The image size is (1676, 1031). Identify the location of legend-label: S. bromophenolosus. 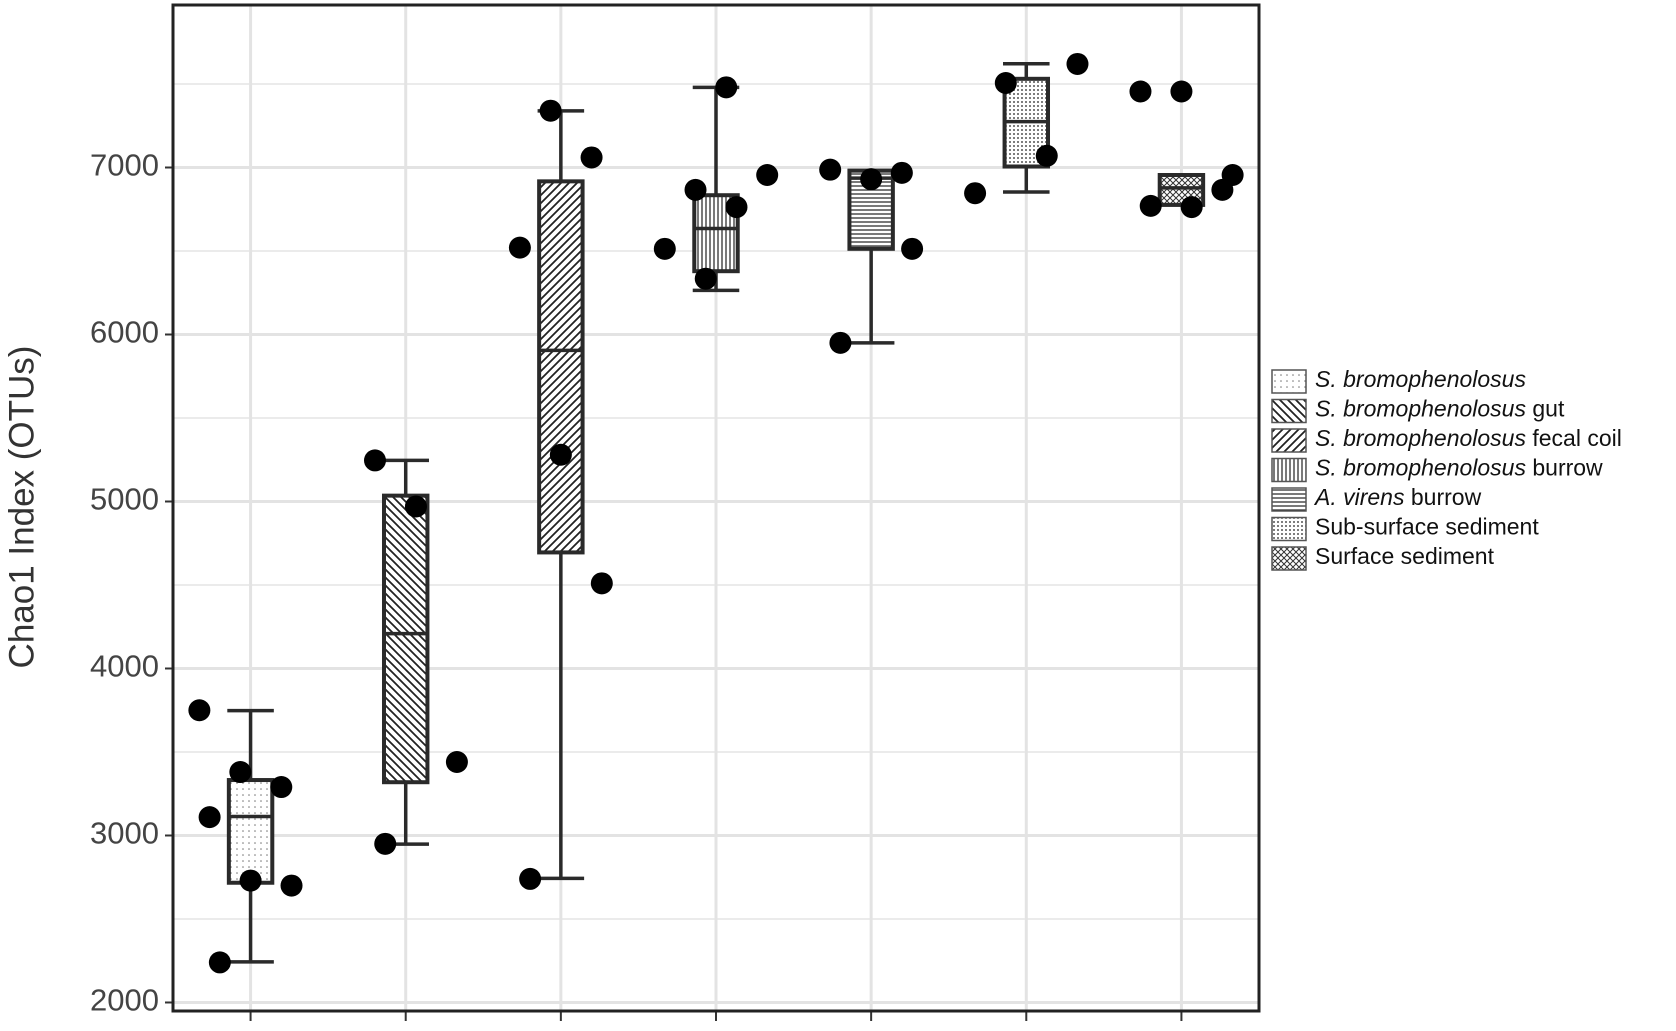
(1420, 379).